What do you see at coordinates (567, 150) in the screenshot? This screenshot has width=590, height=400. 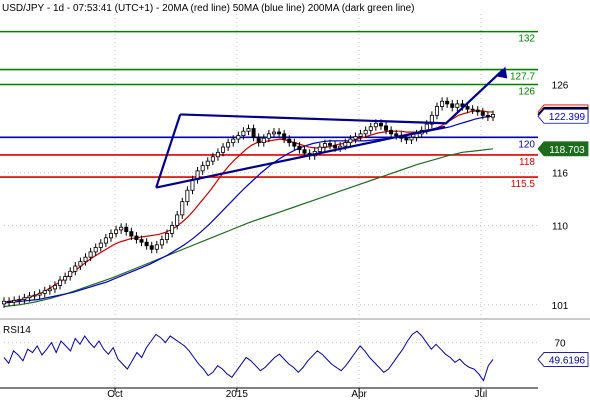 I see `price-badge-label-3: 118.703` at bounding box center [567, 150].